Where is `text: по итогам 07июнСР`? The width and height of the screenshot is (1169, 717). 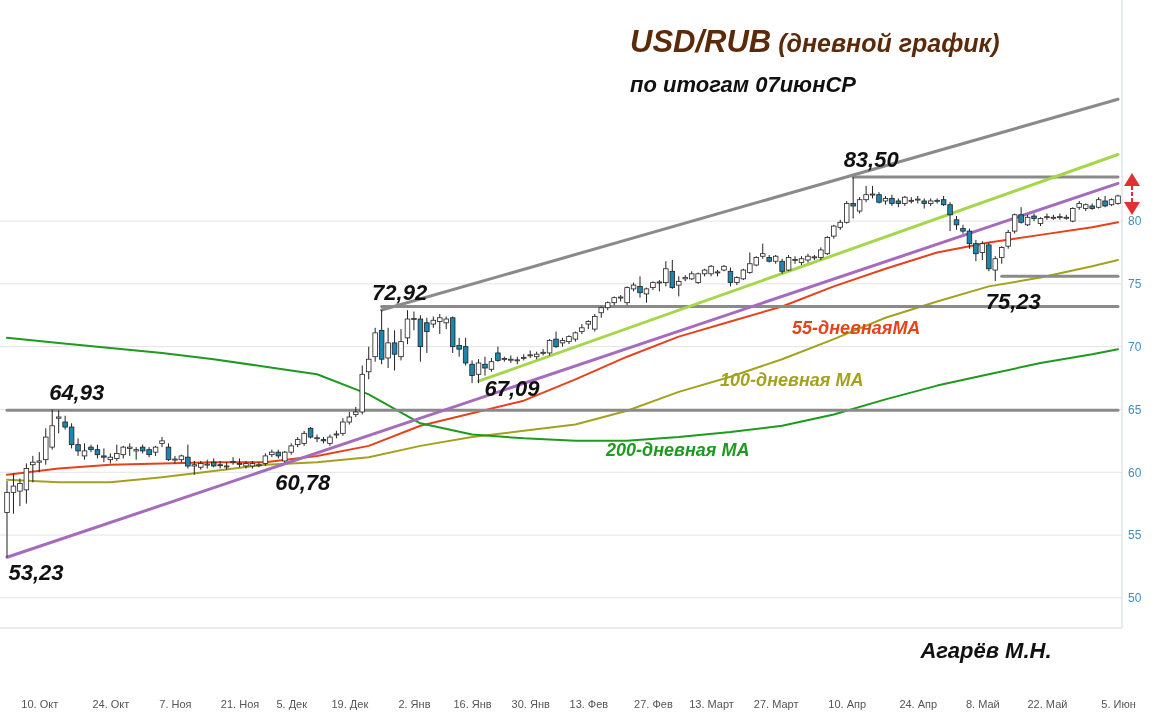
text: по итогам 07июнСР is located at coordinates (743, 84).